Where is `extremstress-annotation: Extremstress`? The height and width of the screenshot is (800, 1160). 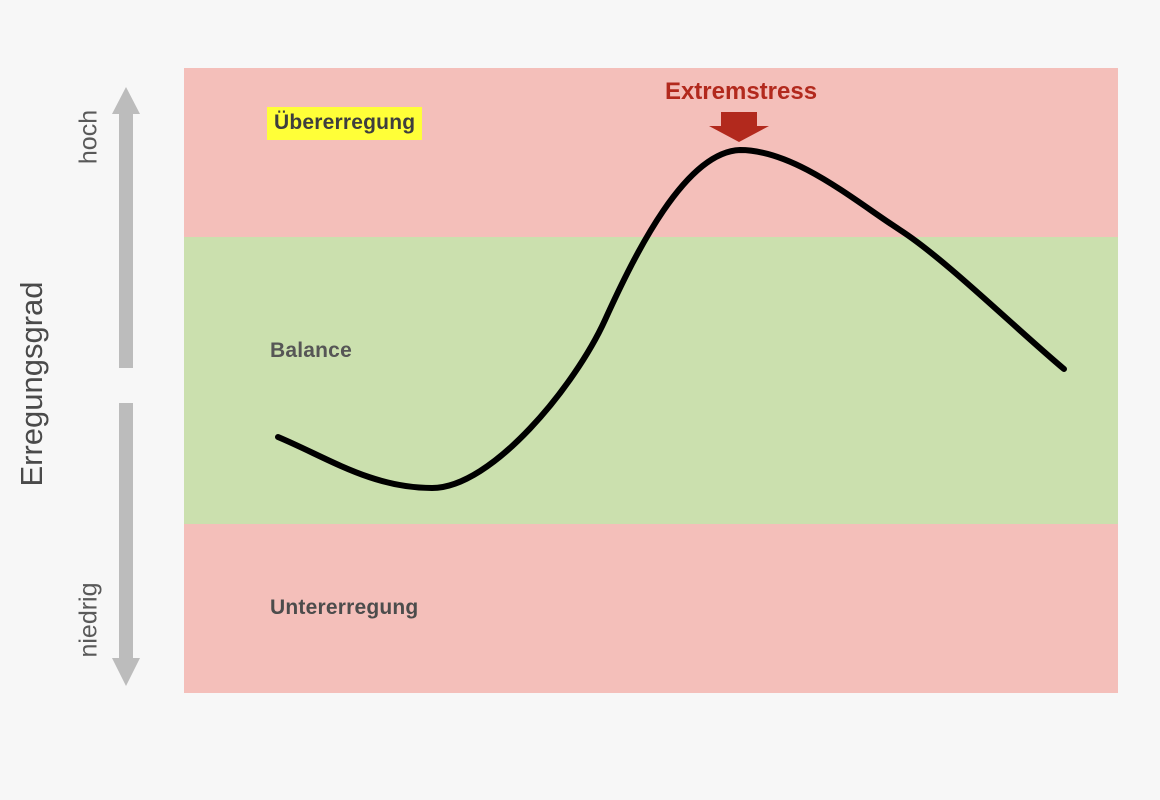
extremstress-annotation: Extremstress is located at coordinates (741, 91).